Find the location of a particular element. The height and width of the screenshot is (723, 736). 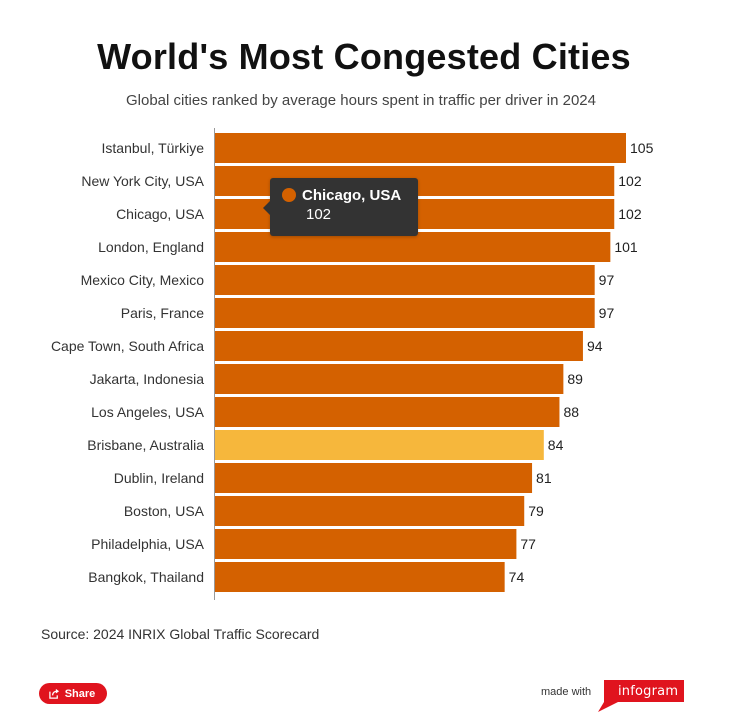

value-label-10: 81 is located at coordinates (544, 478).